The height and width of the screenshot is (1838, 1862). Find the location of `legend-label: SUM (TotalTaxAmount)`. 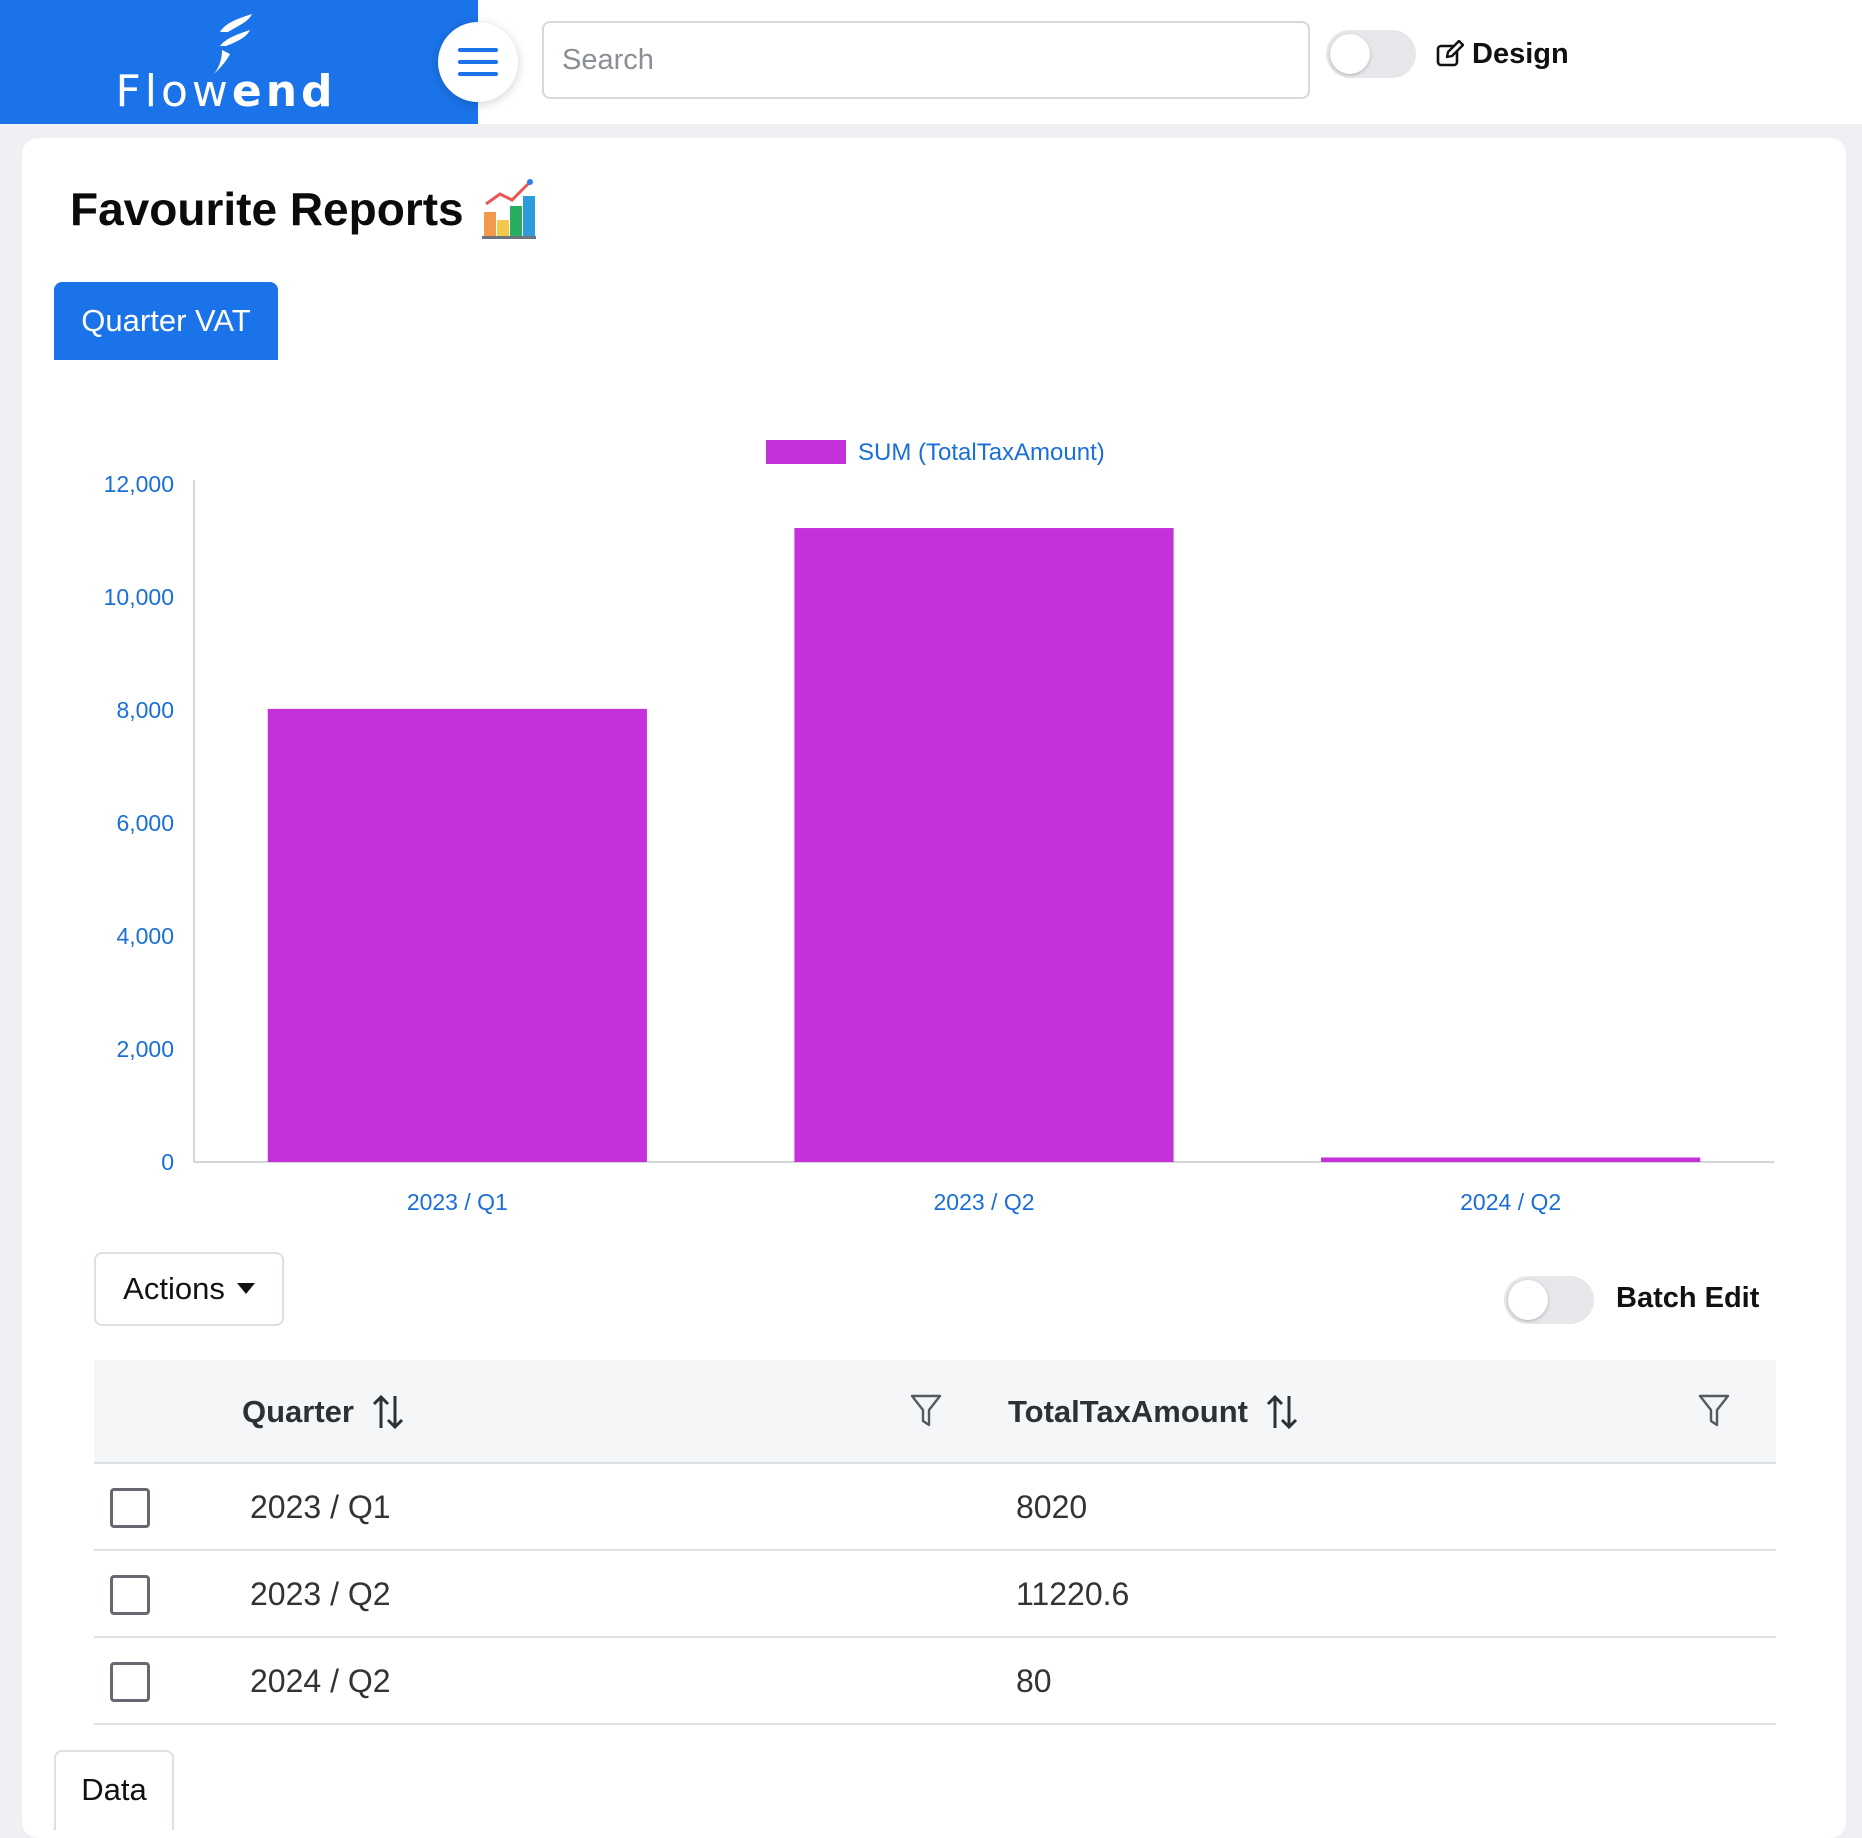

legend-label: SUM (TotalTaxAmount) is located at coordinates (981, 452).